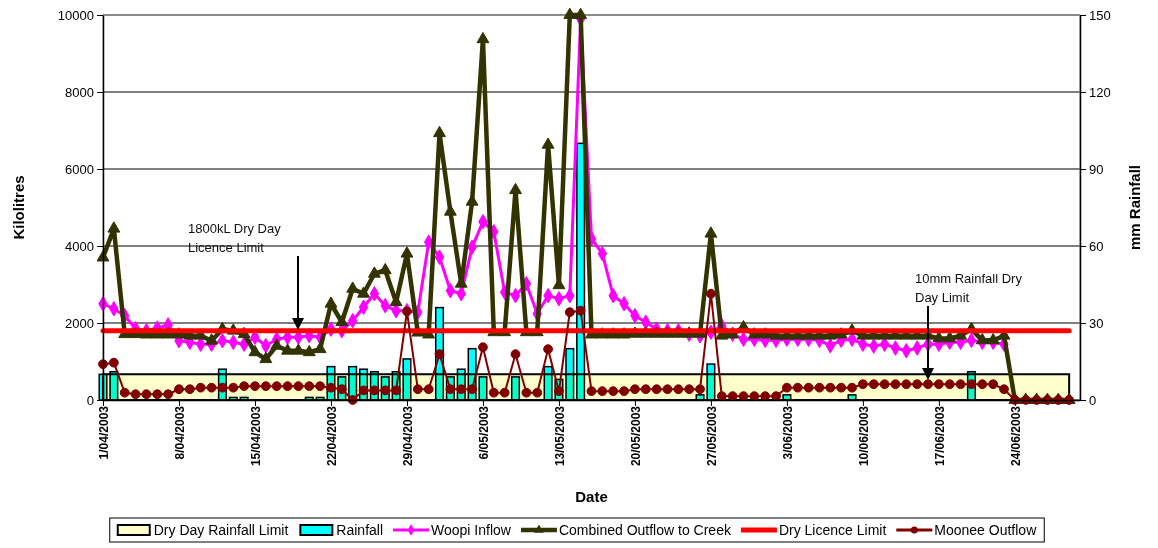 The image size is (1158, 548). What do you see at coordinates (360, 530) in the screenshot?
I see `legend-label: Rainfall` at bounding box center [360, 530].